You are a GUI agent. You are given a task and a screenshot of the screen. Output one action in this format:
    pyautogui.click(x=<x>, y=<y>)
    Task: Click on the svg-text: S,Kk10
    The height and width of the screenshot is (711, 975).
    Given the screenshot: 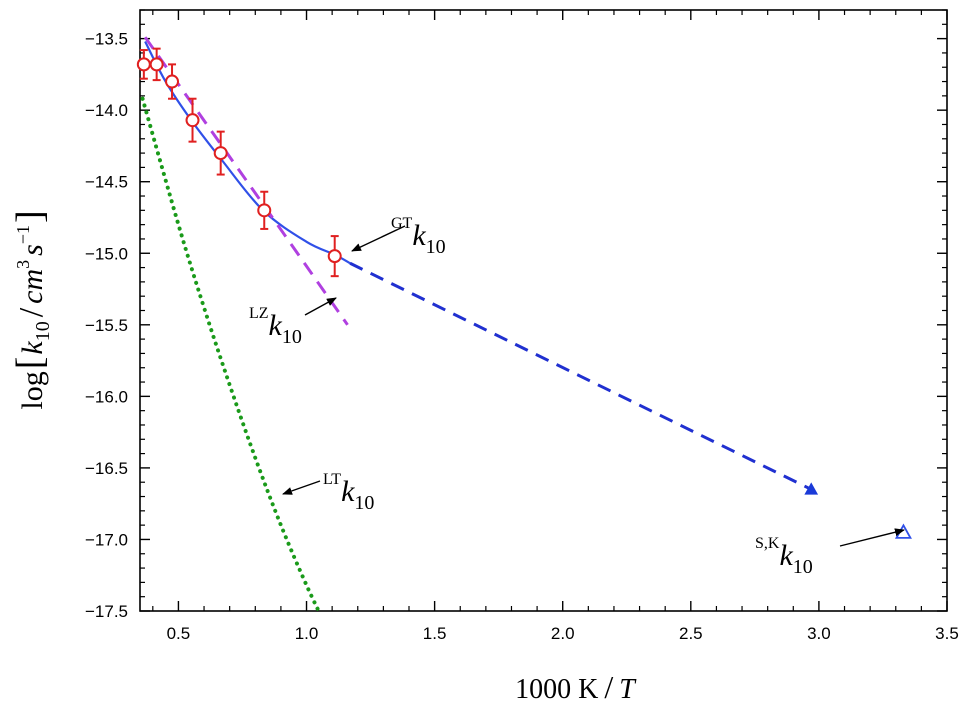 What is the action you would take?
    pyautogui.click(x=784, y=556)
    